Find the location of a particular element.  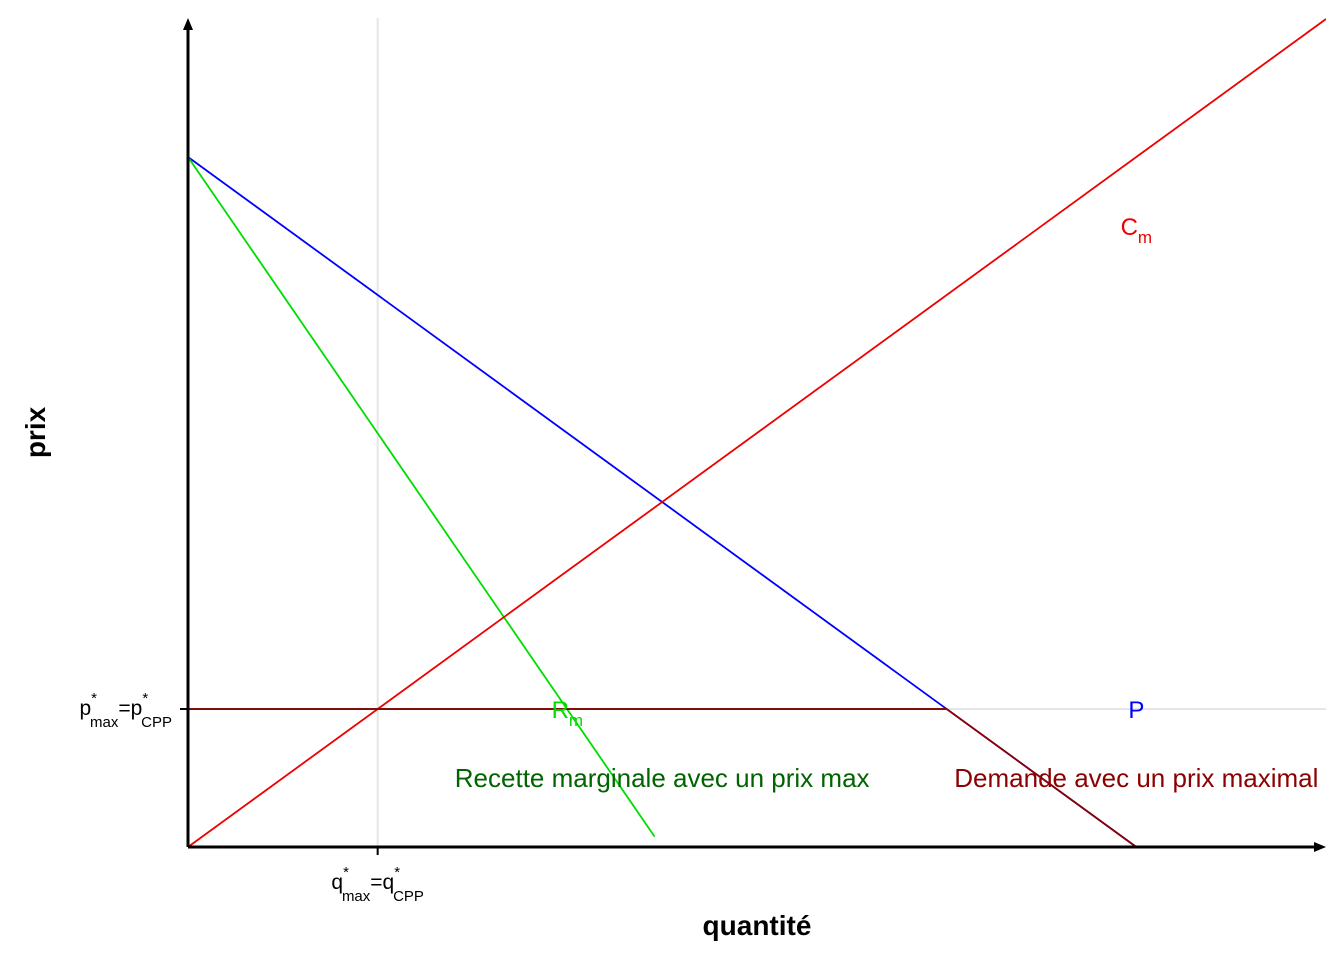

x-tick-label: q* max=q* CPP is located at coordinates (377, 884).